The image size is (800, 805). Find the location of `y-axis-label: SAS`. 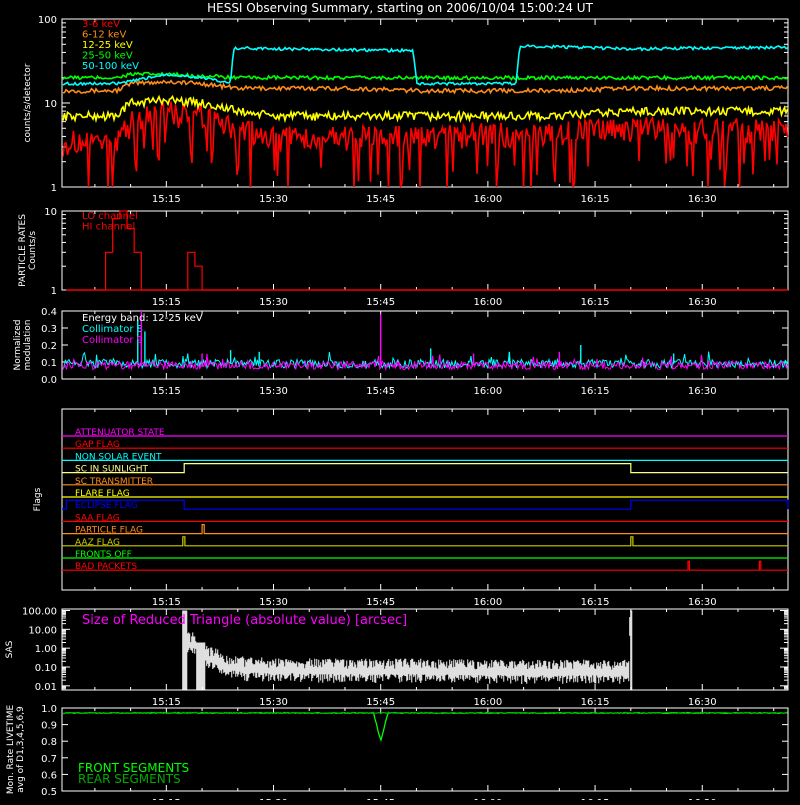

y-axis-label: SAS is located at coordinates (10, 649).